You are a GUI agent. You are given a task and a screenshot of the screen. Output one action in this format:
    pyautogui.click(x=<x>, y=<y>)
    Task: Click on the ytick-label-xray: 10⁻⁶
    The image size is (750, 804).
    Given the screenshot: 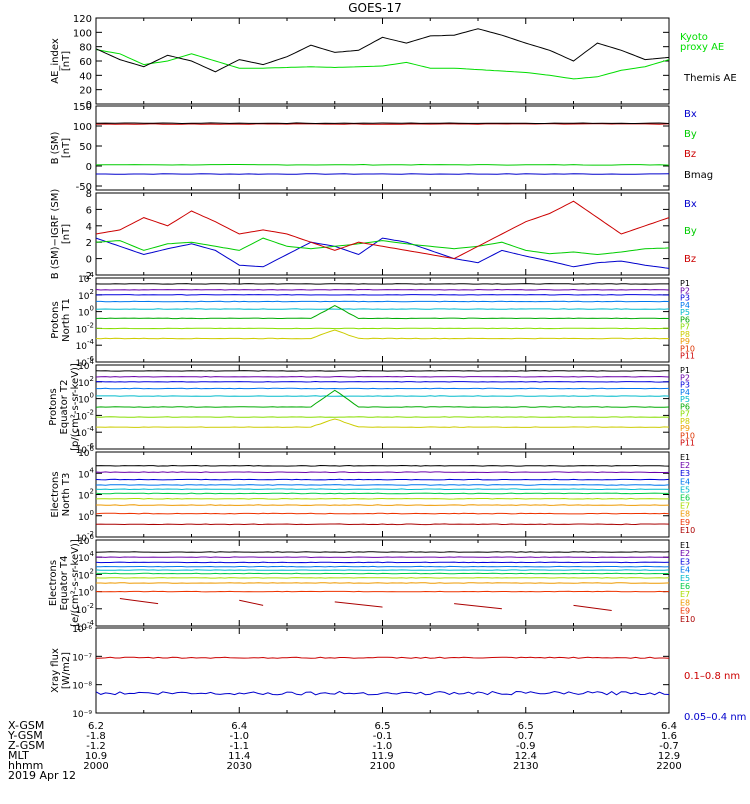 What is the action you would take?
    pyautogui.click(x=82, y=630)
    